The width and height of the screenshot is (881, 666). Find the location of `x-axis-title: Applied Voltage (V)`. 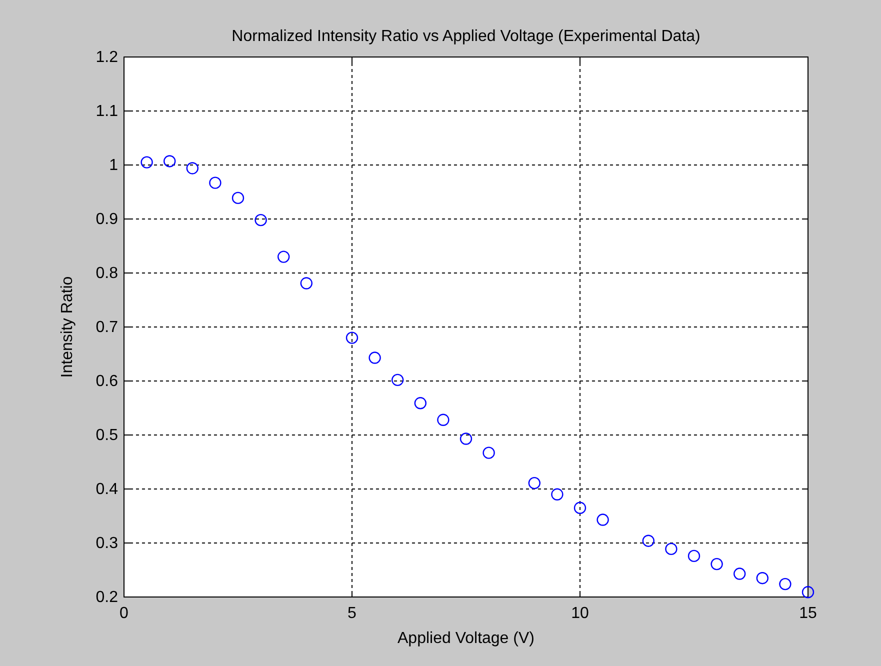

x-axis-title: Applied Voltage (V) is located at coordinates (466, 638).